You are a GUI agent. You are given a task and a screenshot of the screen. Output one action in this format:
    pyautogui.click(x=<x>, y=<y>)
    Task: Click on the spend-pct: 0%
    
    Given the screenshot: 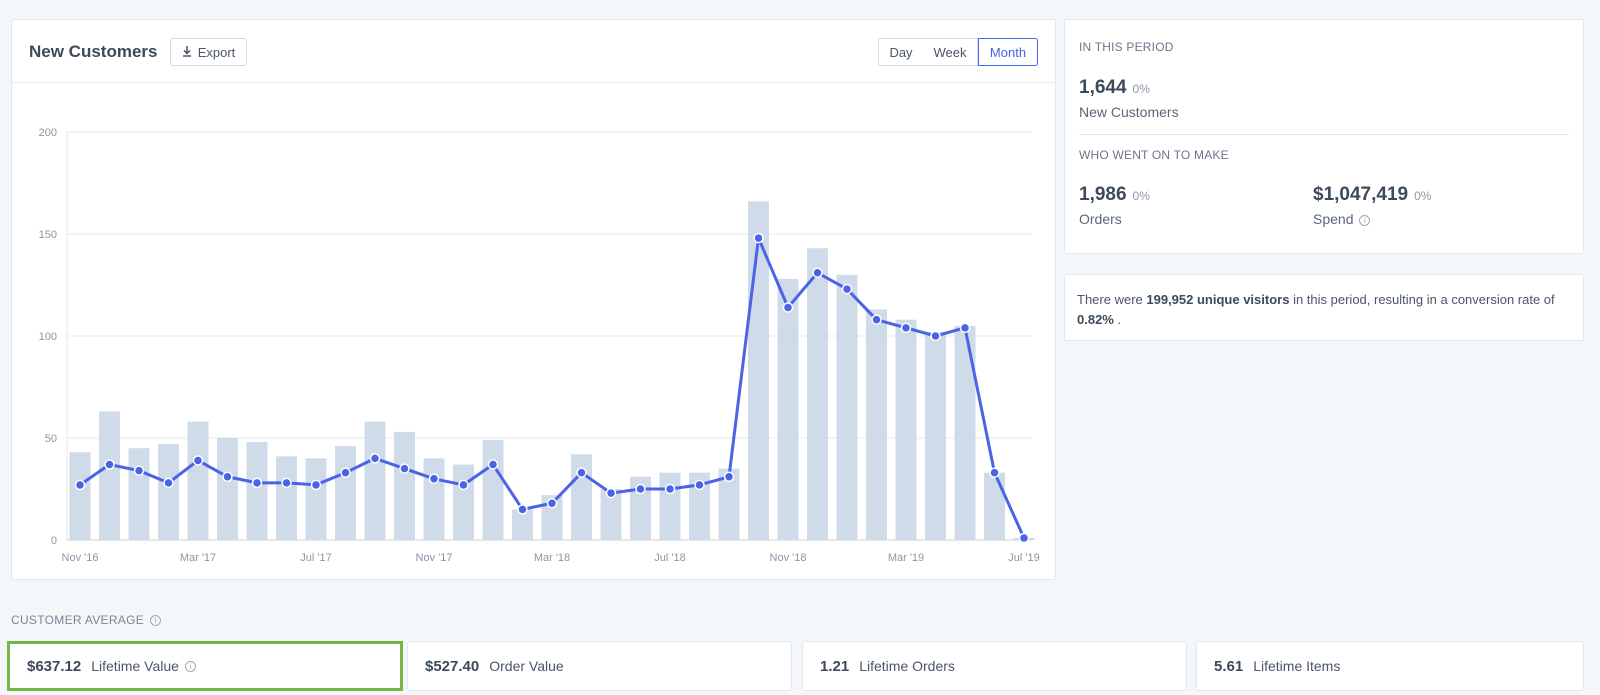 What is the action you would take?
    pyautogui.click(x=1423, y=196)
    